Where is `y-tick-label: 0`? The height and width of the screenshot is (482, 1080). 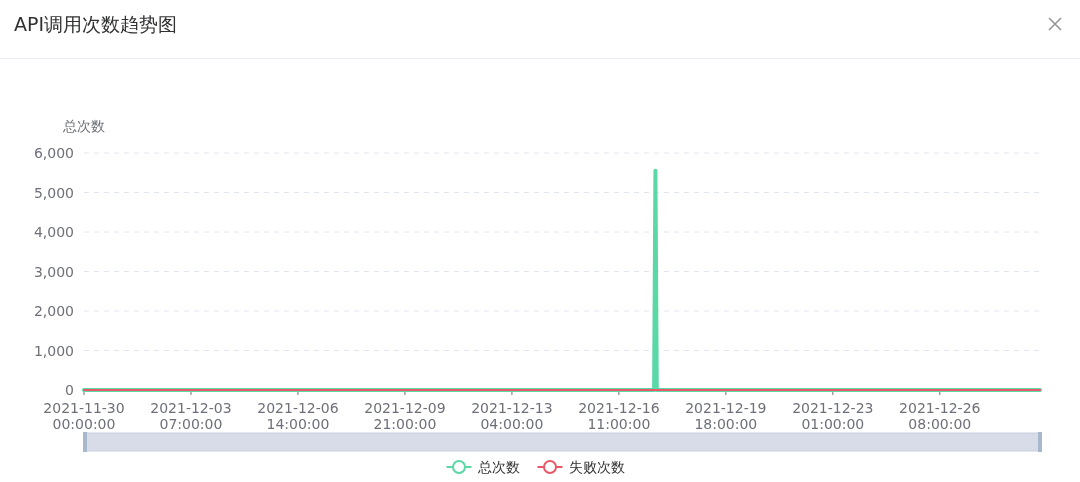 y-tick-label: 0 is located at coordinates (69, 390).